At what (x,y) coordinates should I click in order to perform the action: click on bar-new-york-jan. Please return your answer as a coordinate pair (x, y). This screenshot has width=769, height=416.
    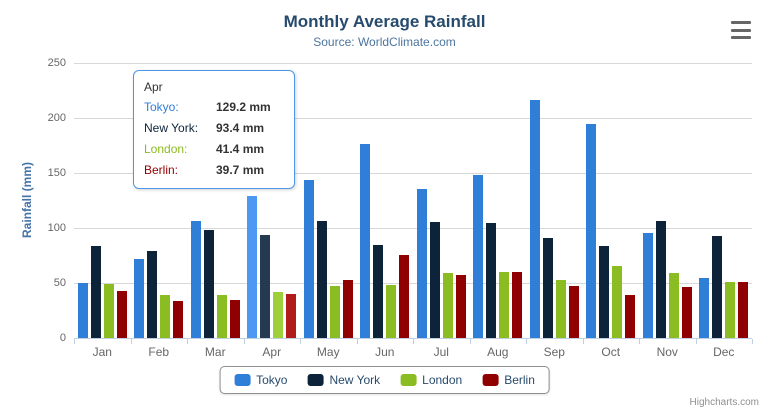
    Looking at the image, I should click on (95, 292).